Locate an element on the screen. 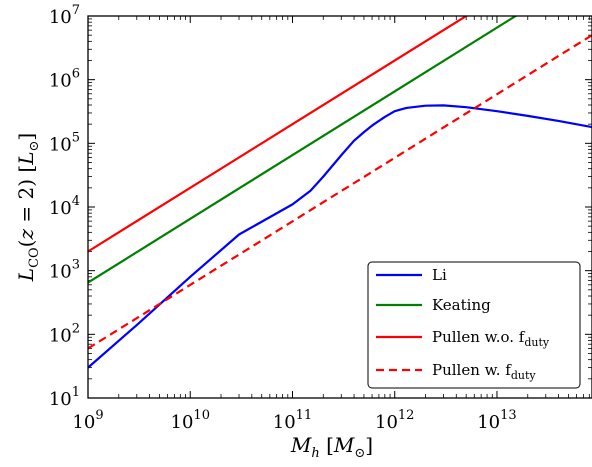  legend-label: Pullen w. fduty is located at coordinates (484, 371).